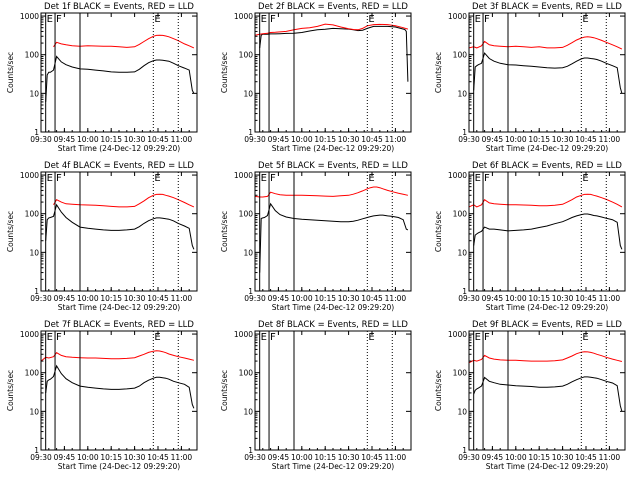 This screenshot has width=640, height=480. What do you see at coordinates (119, 166) in the screenshot?
I see `panel-title: Det 4f BLACK = Events, RED = LLD` at bounding box center [119, 166].